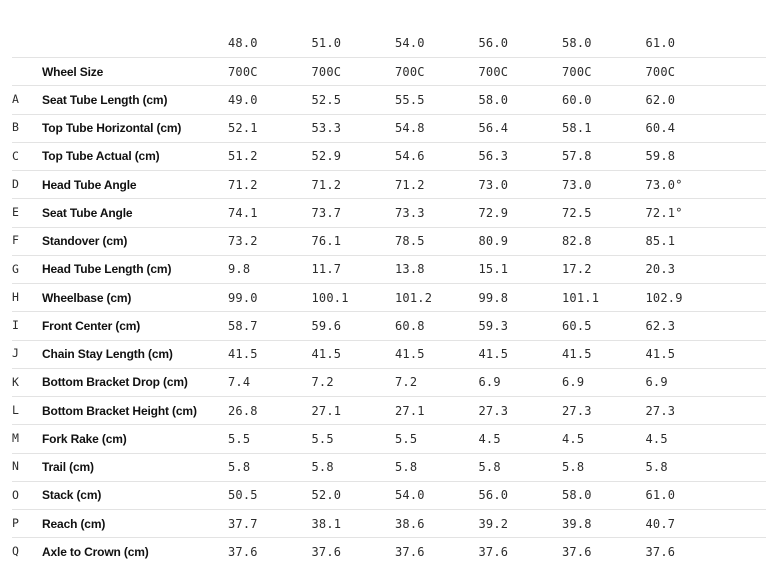  Describe the element at coordinates (410, 523) in the screenshot. I see `row-value: 38.6` at that location.